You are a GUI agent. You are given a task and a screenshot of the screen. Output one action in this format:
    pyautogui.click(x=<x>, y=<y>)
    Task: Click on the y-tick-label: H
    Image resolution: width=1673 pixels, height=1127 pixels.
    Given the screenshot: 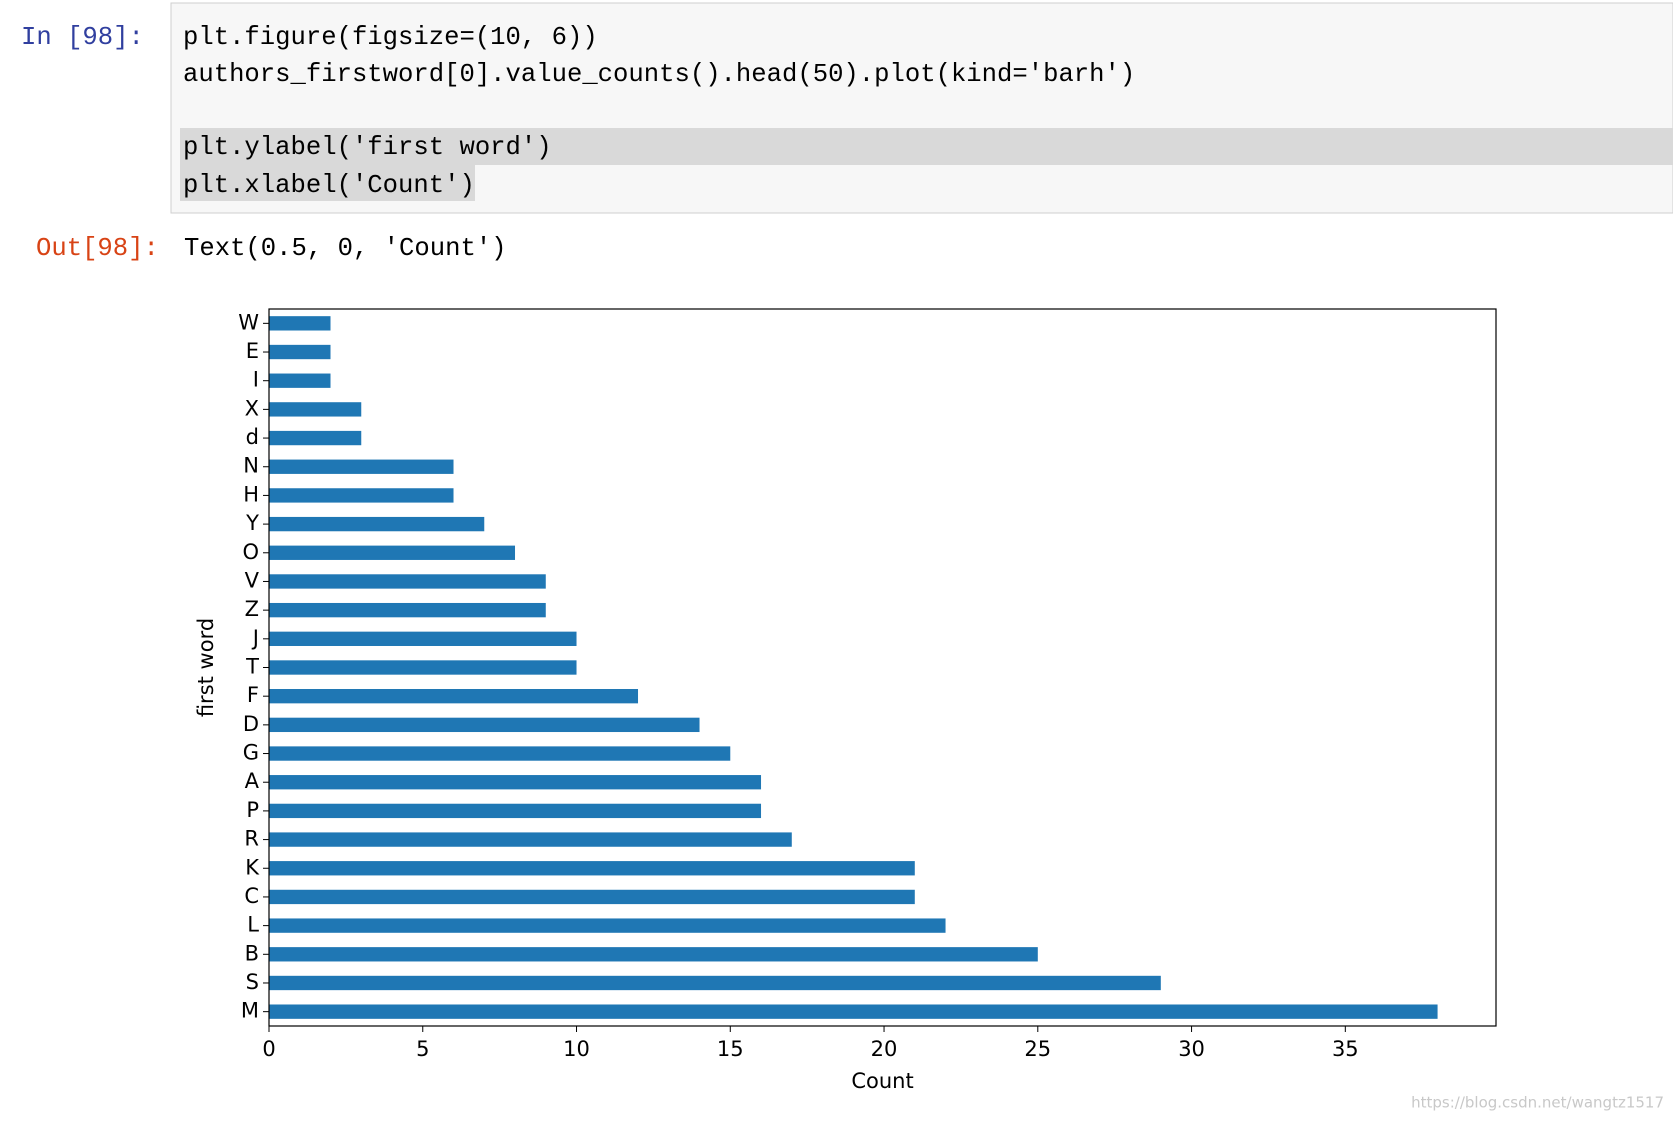 What is the action you would take?
    pyautogui.click(x=251, y=494)
    